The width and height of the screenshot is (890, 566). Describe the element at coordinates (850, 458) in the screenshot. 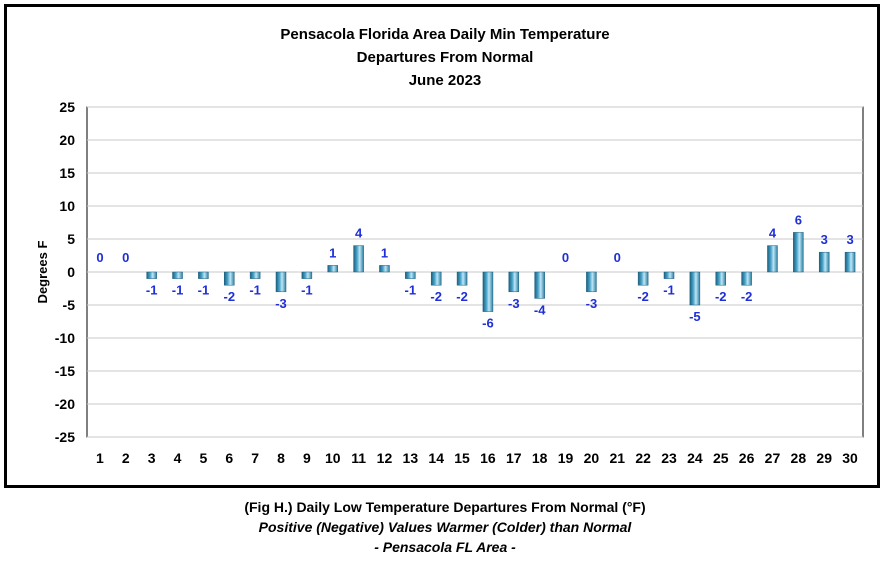

I see `x-tick-label: 30` at that location.